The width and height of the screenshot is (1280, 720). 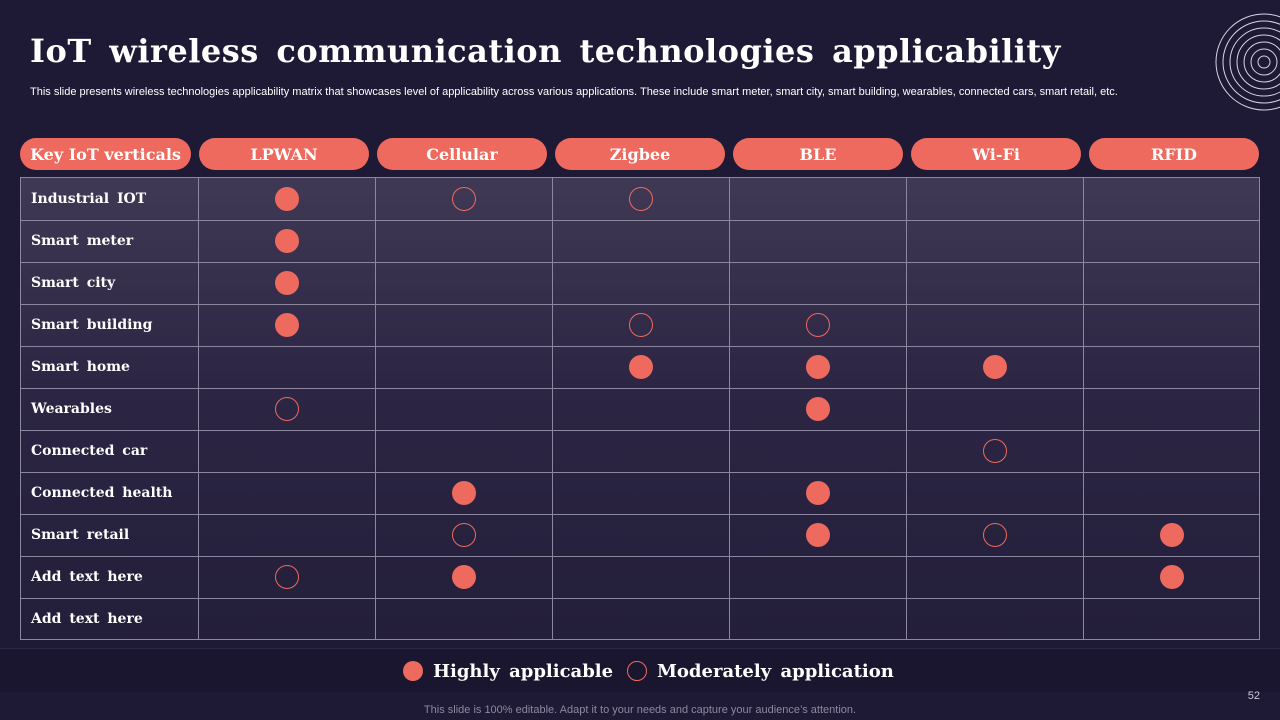 I want to click on row-label: Smart city, so click(x=73, y=283).